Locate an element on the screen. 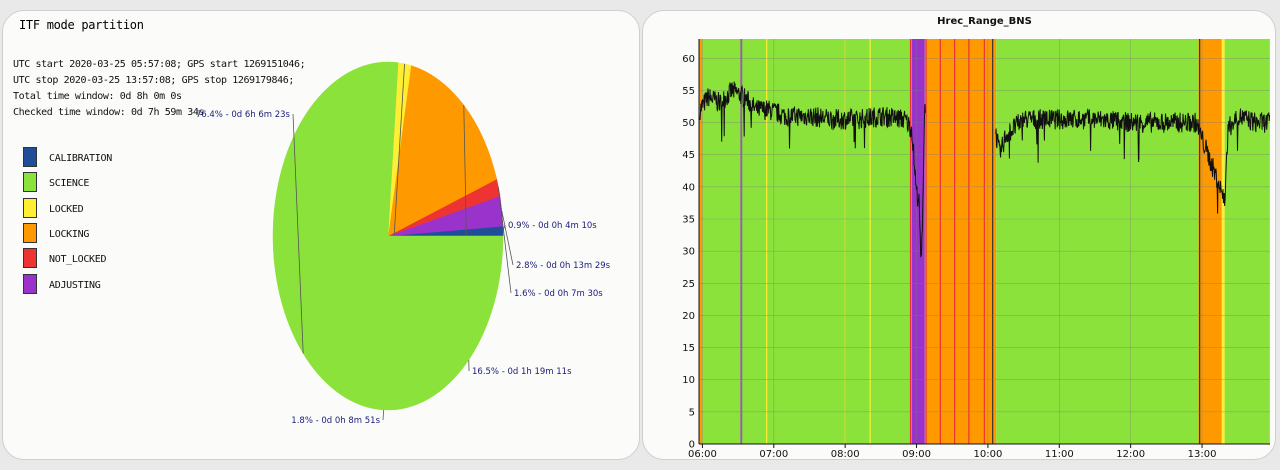 The width and height of the screenshot is (1280, 470). x-tick-label: 08:00 is located at coordinates (845, 454).